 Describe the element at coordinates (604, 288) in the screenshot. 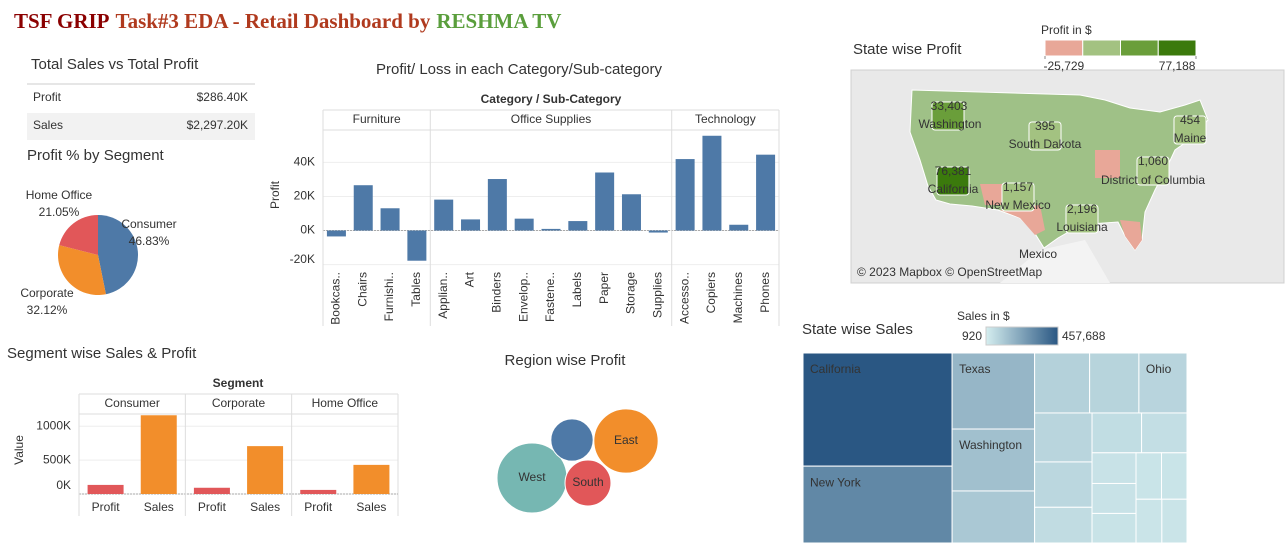

I see `x-tick-label: Paper` at that location.